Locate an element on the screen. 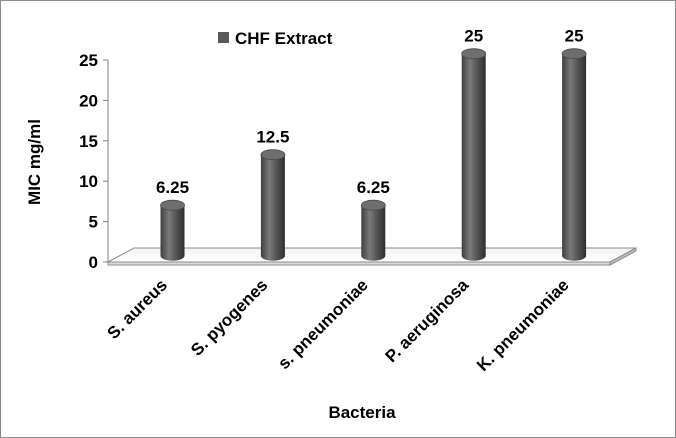  y-axis-title: MIC mg/ml is located at coordinates (34, 162).